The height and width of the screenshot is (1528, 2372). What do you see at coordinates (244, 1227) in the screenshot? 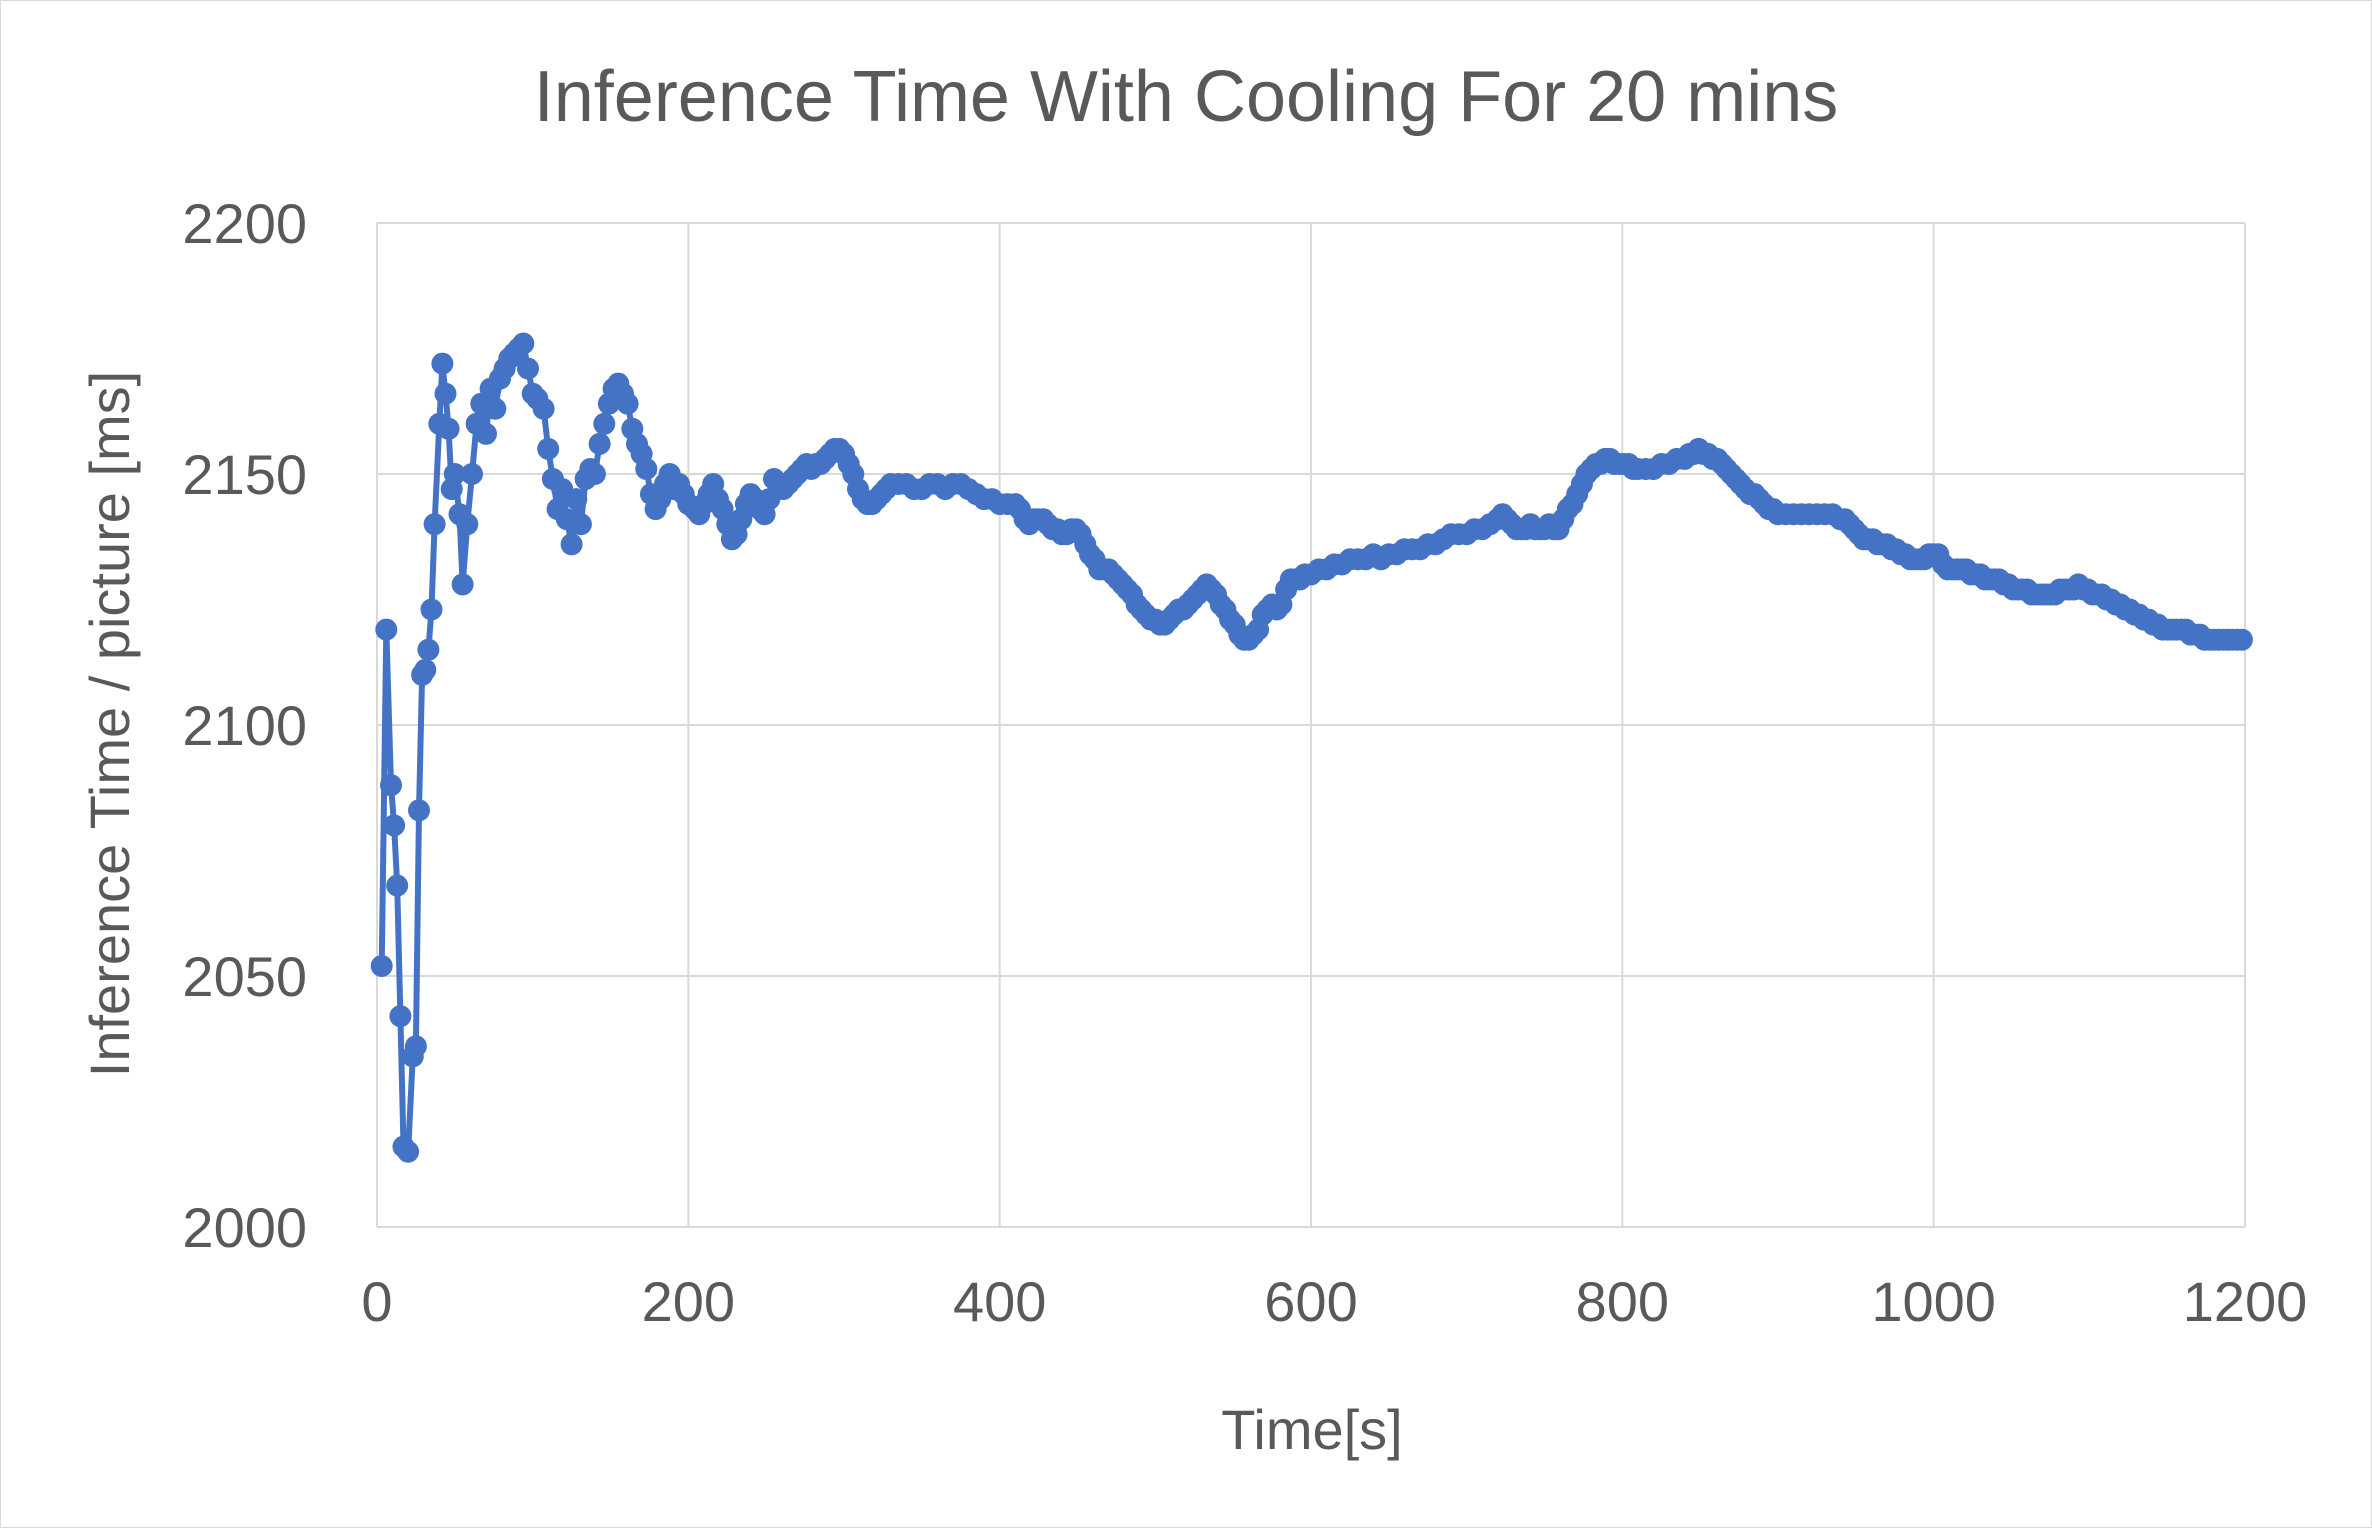
I see `y-tick-label-0: 2000` at bounding box center [244, 1227].